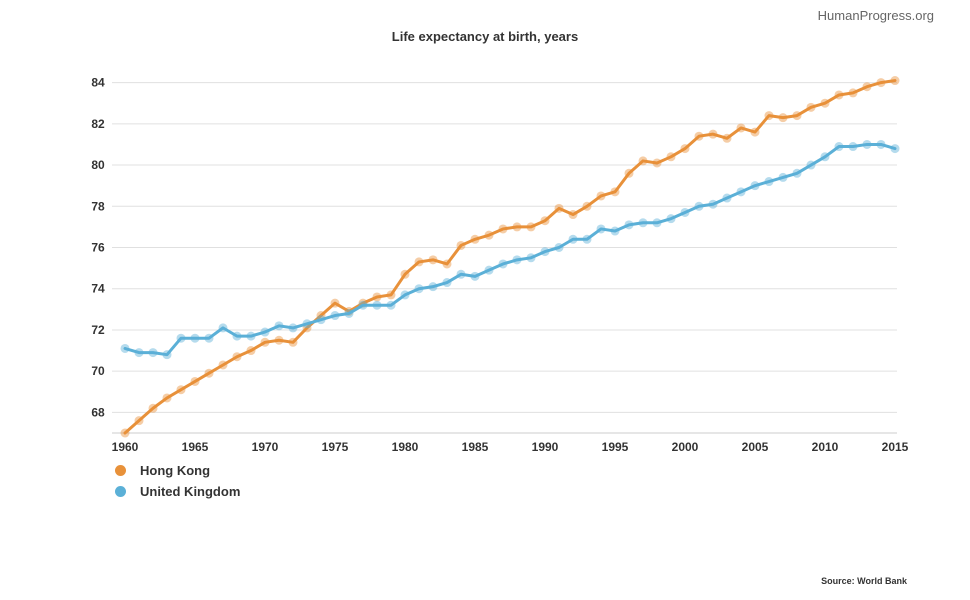 The height and width of the screenshot is (600, 970). Describe the element at coordinates (195, 381) in the screenshot. I see `point-hong-kong-1965` at that location.